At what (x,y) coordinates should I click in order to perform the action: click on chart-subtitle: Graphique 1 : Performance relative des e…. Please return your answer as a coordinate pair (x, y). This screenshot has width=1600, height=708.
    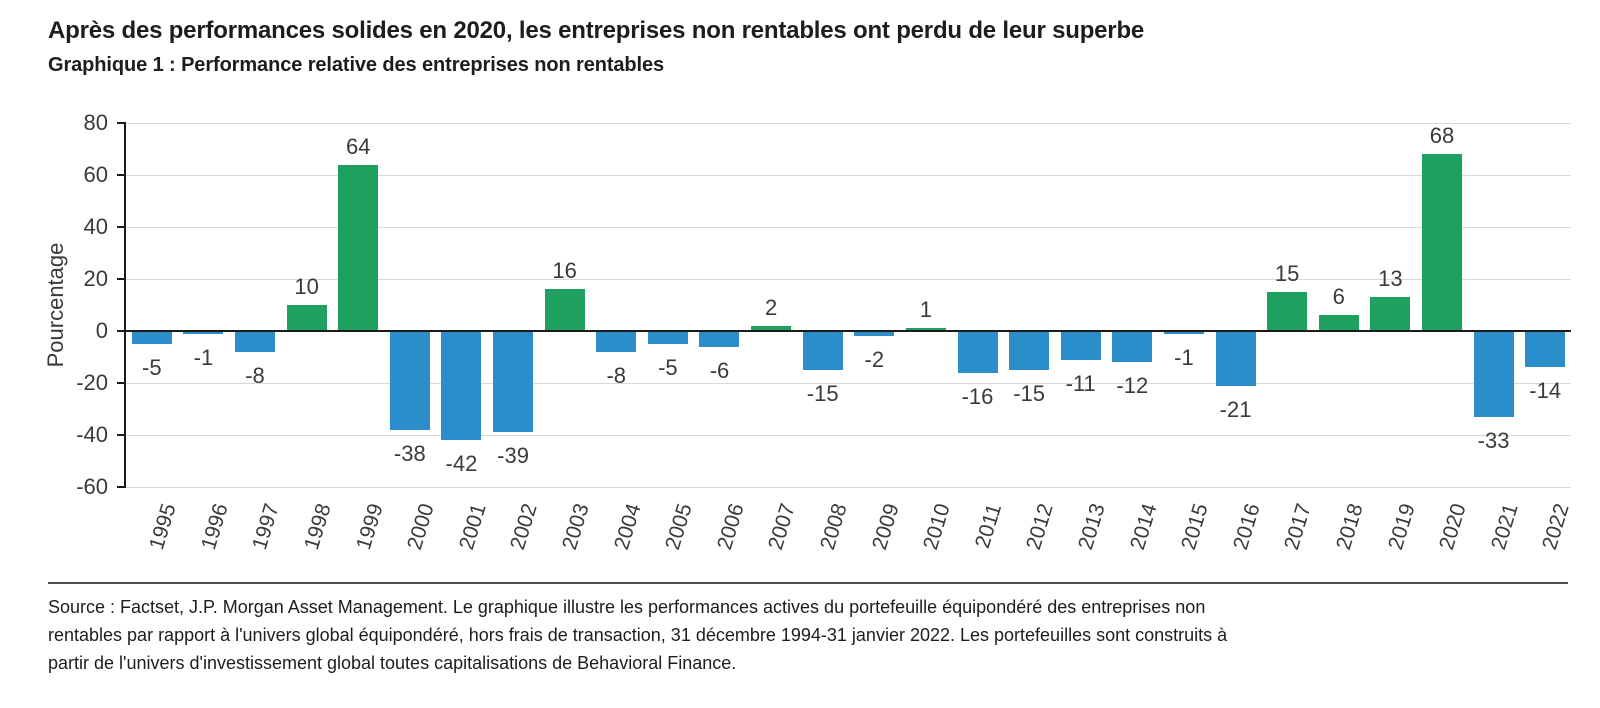
    Looking at the image, I should click on (356, 65).